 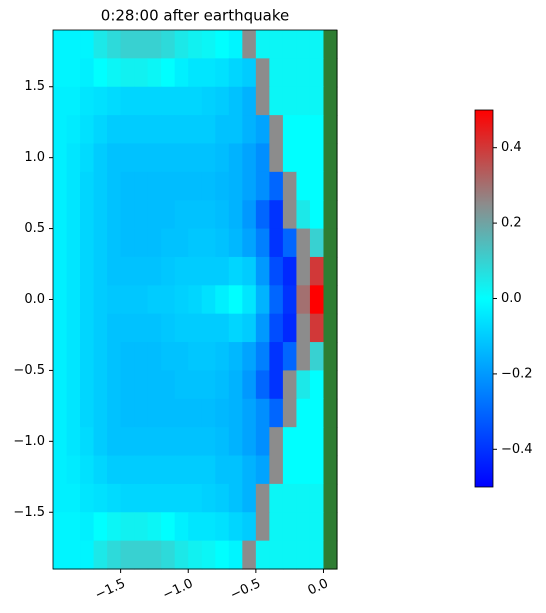 What do you see at coordinates (29, 370) in the screenshot?
I see `y-tick-label: −0.5` at bounding box center [29, 370].